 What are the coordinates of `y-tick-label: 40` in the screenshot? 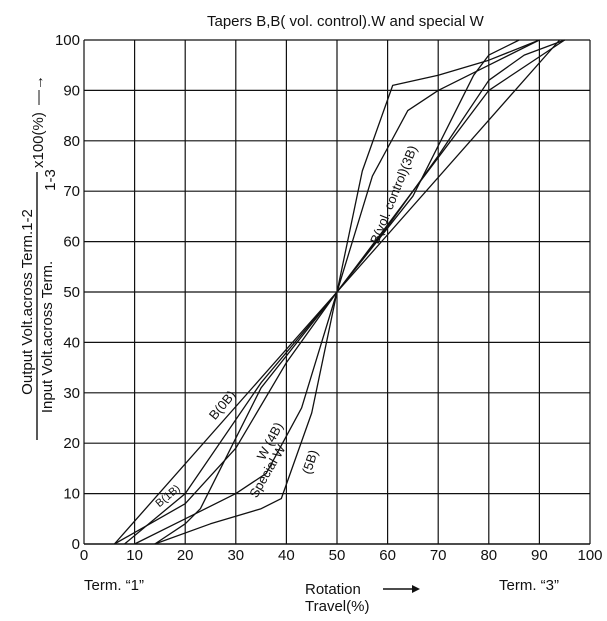 It's located at (71, 342).